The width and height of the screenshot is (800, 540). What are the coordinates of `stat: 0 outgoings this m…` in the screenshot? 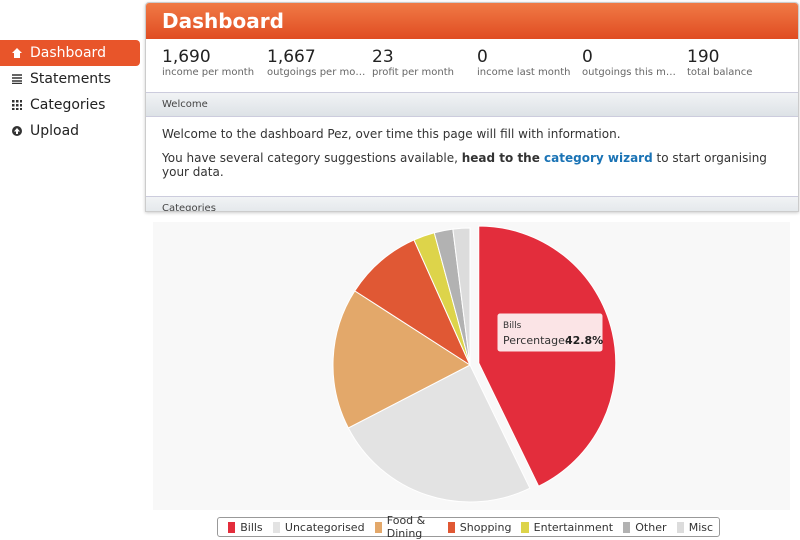 It's located at (634, 65).